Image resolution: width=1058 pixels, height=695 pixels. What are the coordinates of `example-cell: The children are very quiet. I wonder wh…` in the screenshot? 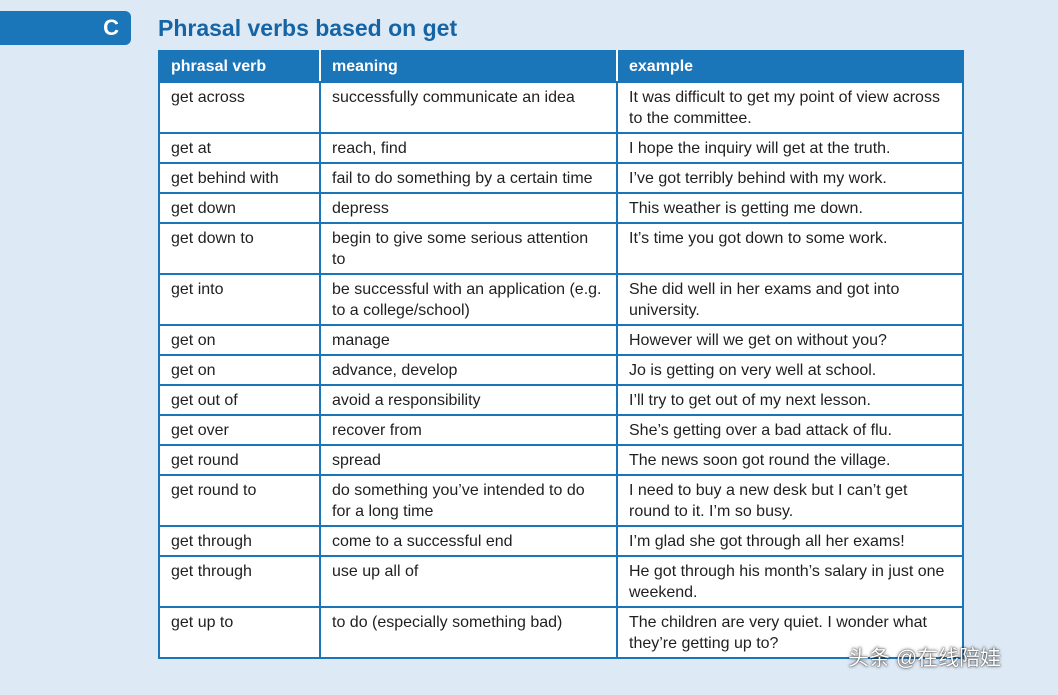 It's located at (790, 632).